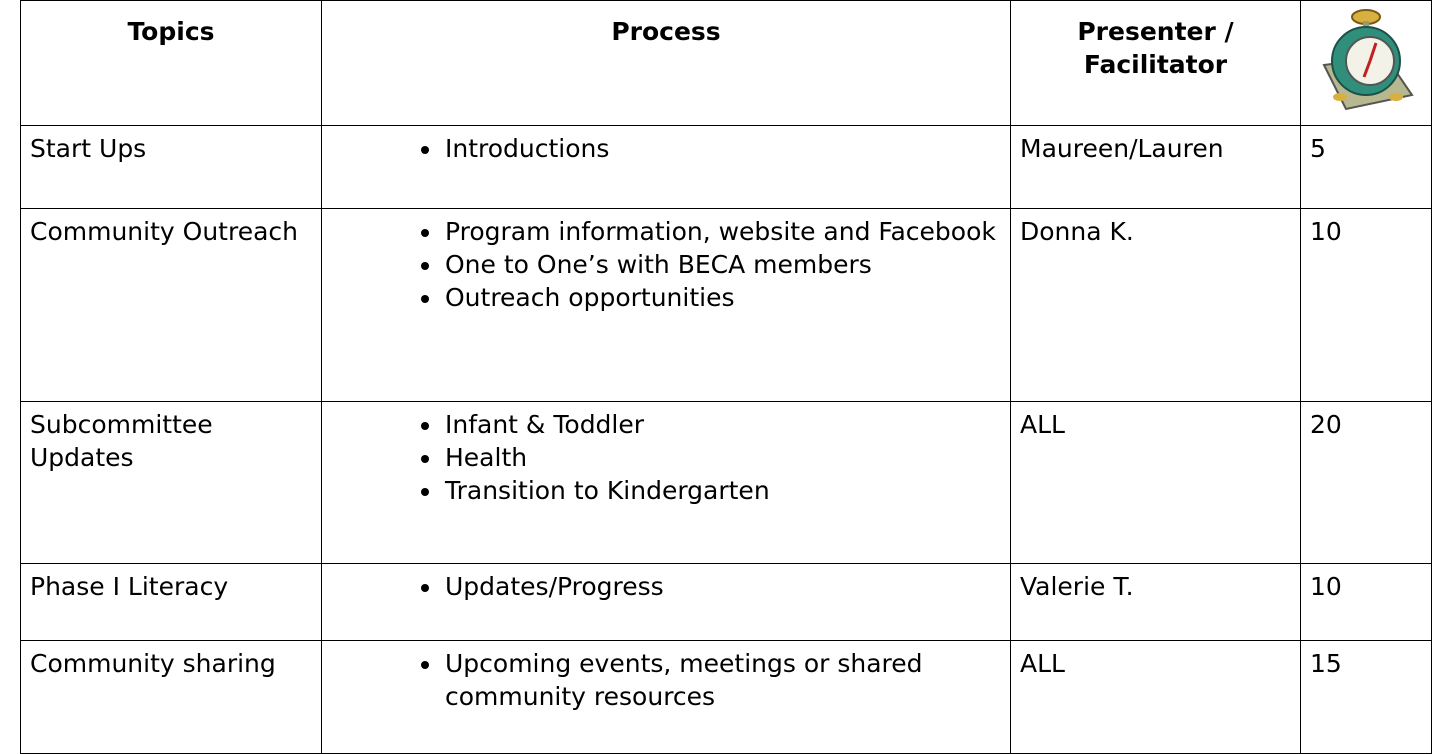  What do you see at coordinates (1155, 305) in the screenshot?
I see `presenter-cell: Donna K.` at bounding box center [1155, 305].